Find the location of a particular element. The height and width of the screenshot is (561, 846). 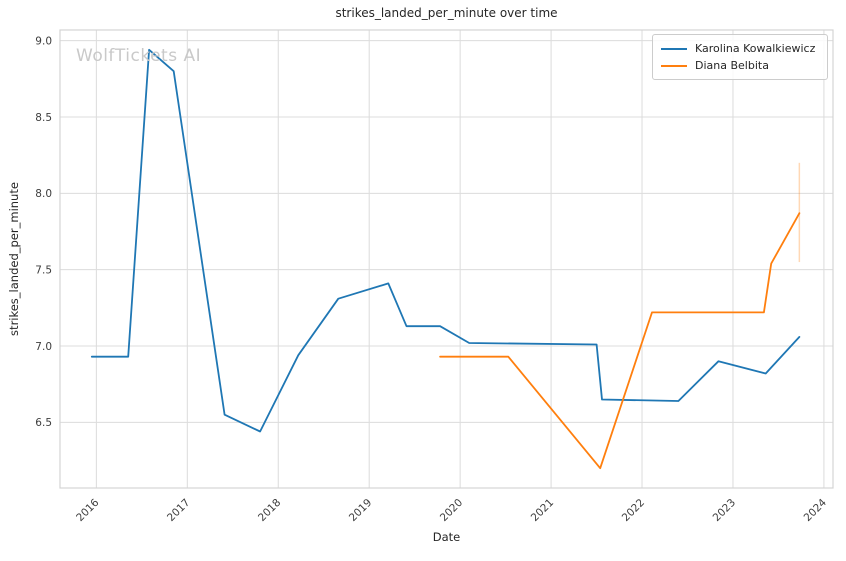

legend-label: Diana Belbita is located at coordinates (732, 65).